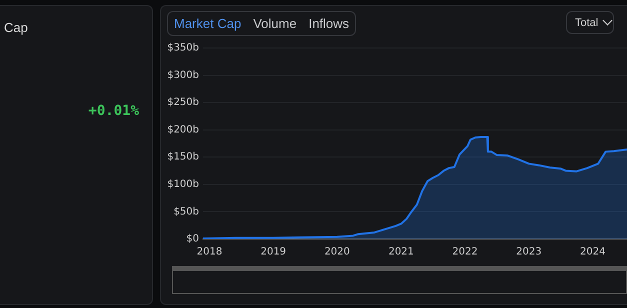  Describe the element at coordinates (529, 252) in the screenshot. I see `x-tick-label: 2023` at that location.